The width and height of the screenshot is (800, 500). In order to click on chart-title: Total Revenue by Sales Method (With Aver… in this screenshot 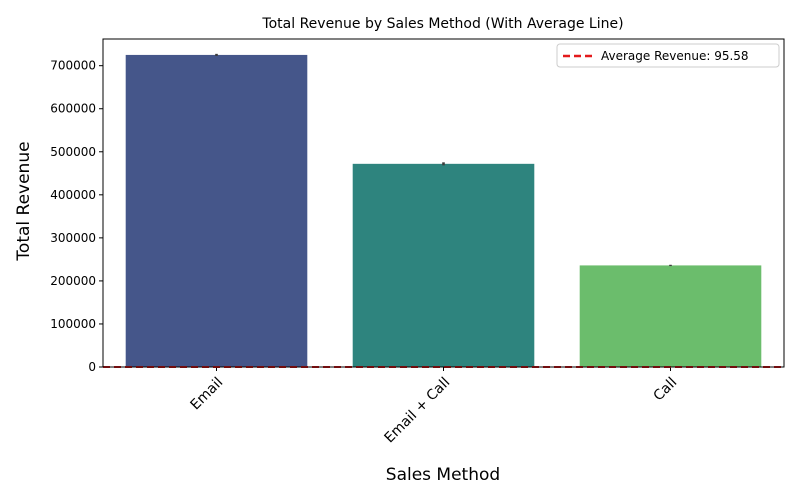, I will do `click(442, 24)`.